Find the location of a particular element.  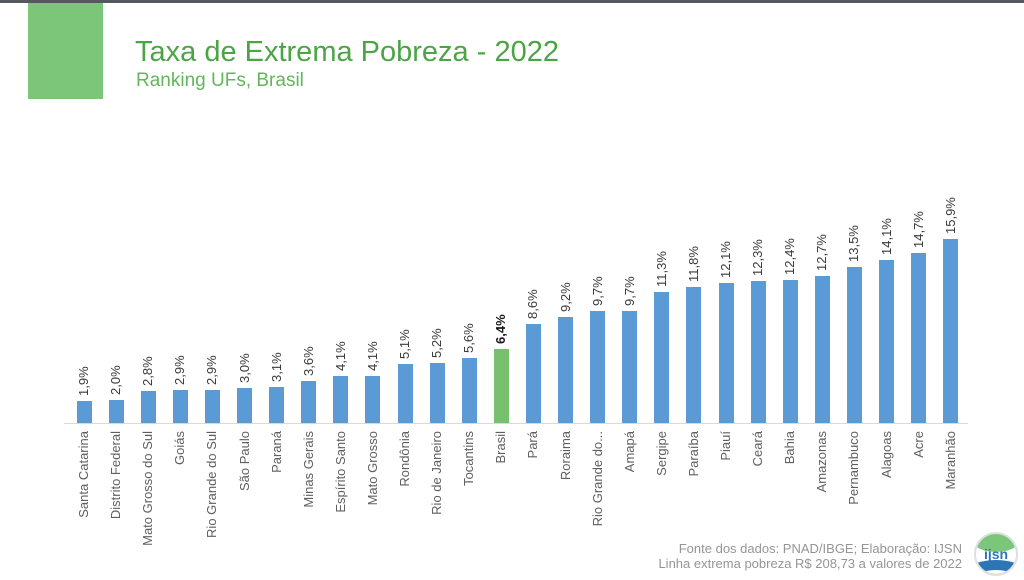

bar-brasil is located at coordinates (501, 386).